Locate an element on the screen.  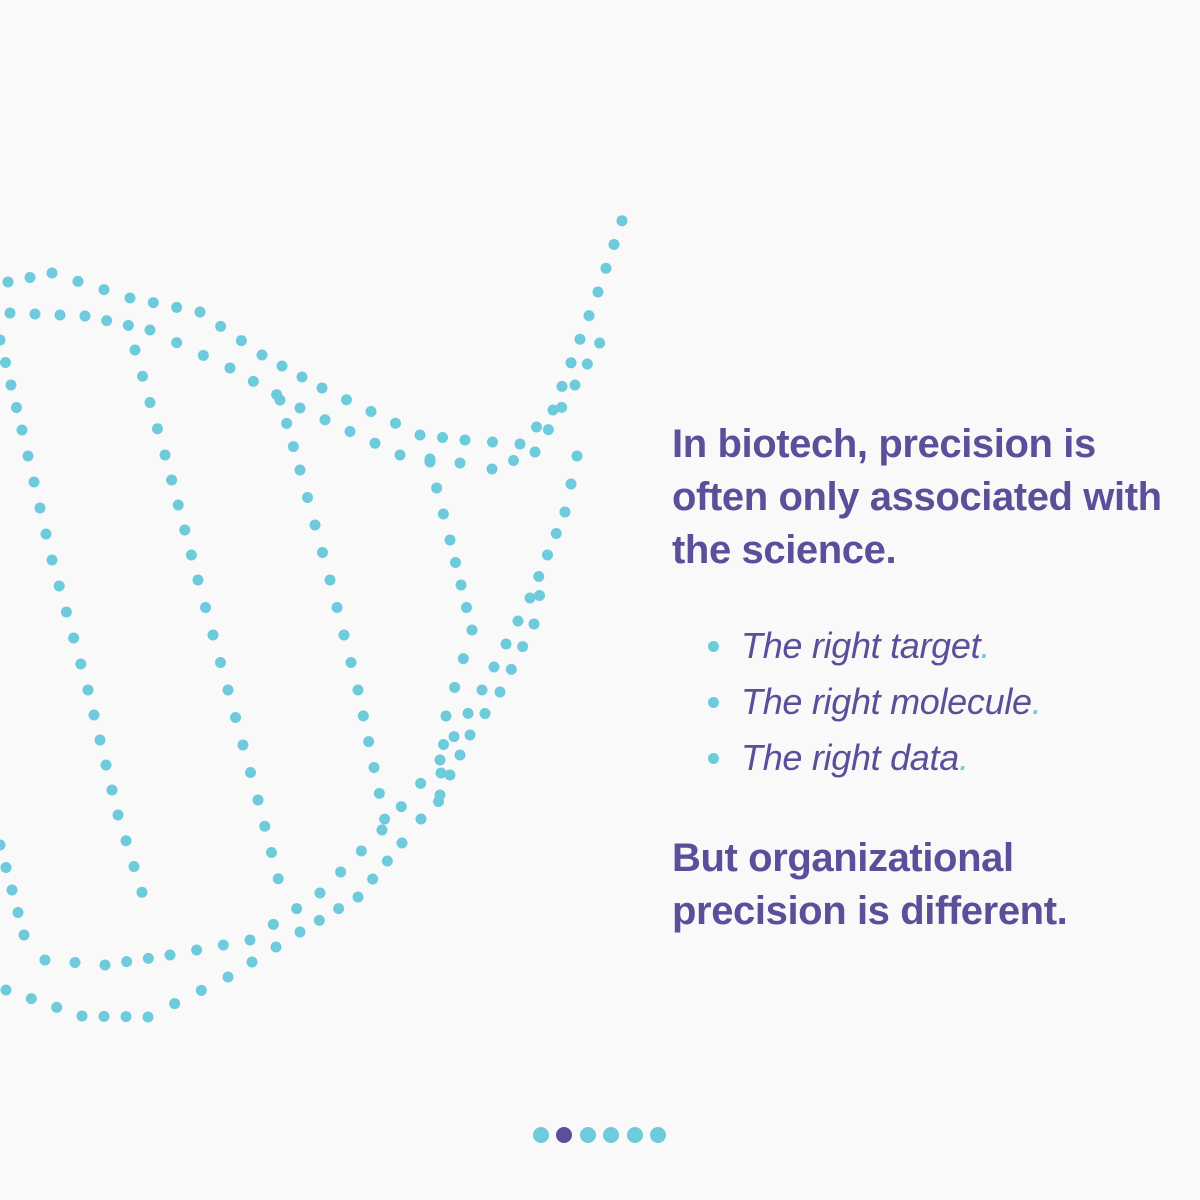
bullet-text: The right molecule is located at coordinates (886, 701).